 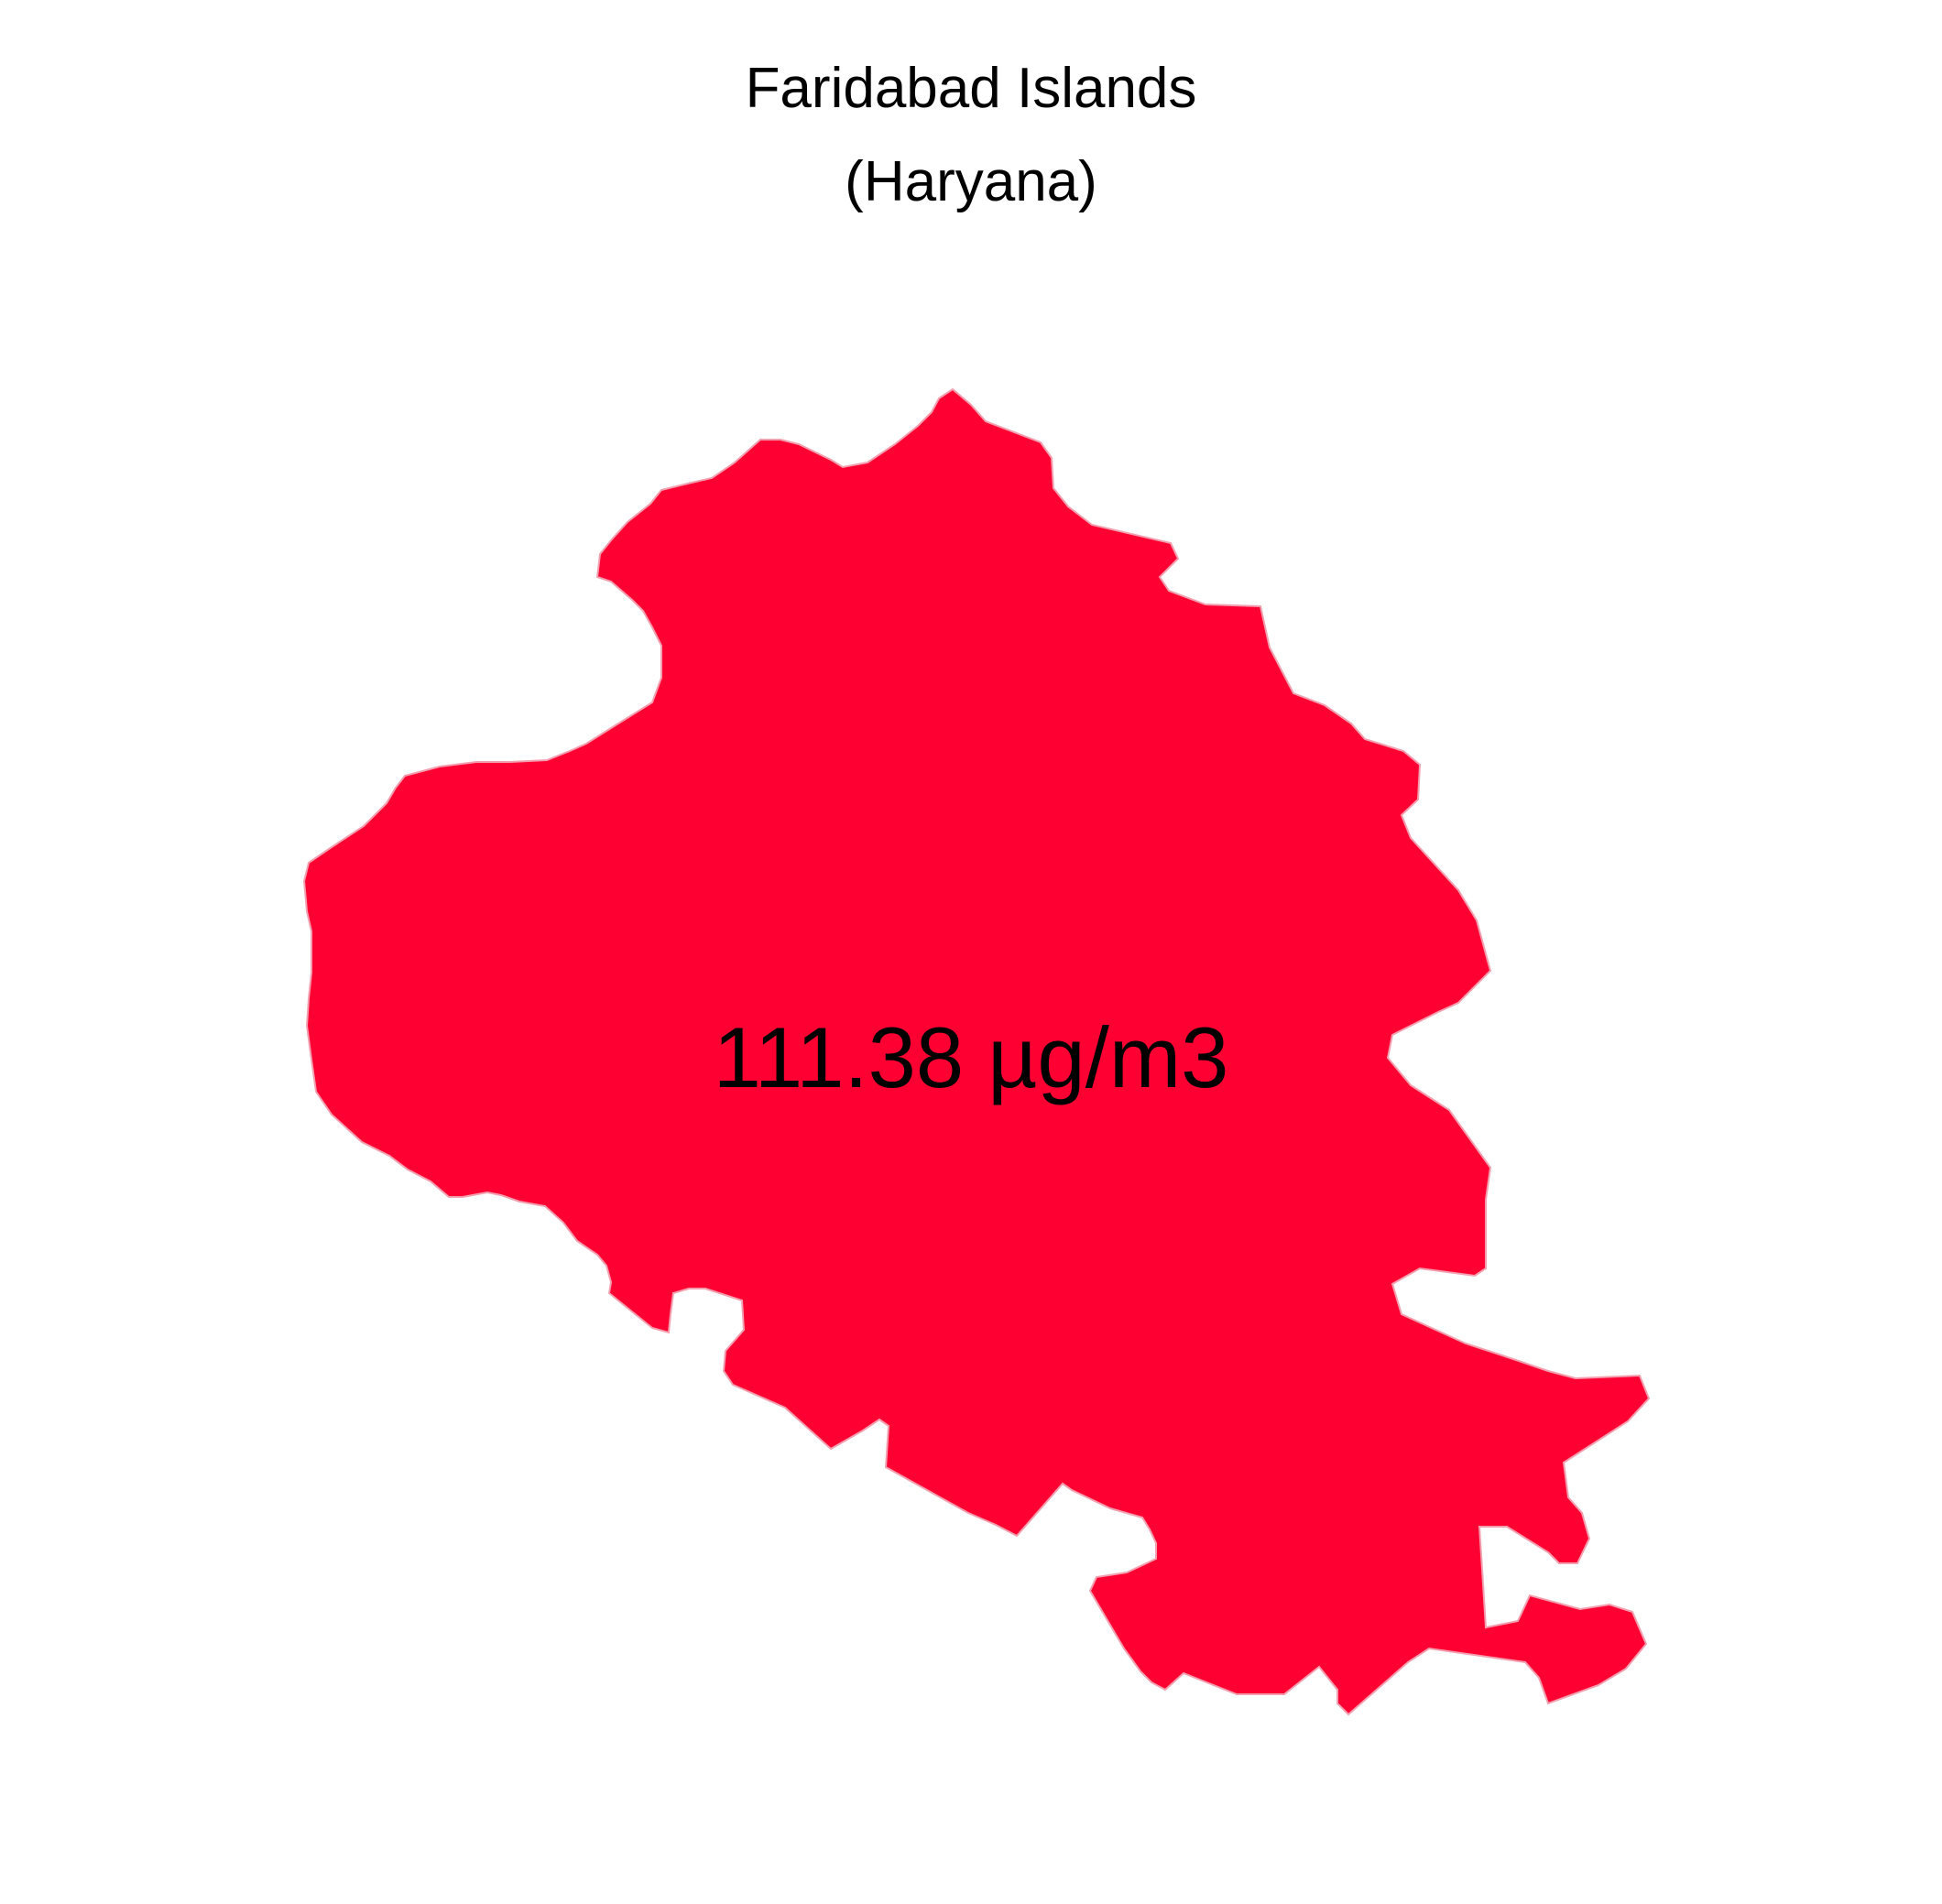 What do you see at coordinates (971, 181) in the screenshot?
I see `map-subtitle: (Haryana)` at bounding box center [971, 181].